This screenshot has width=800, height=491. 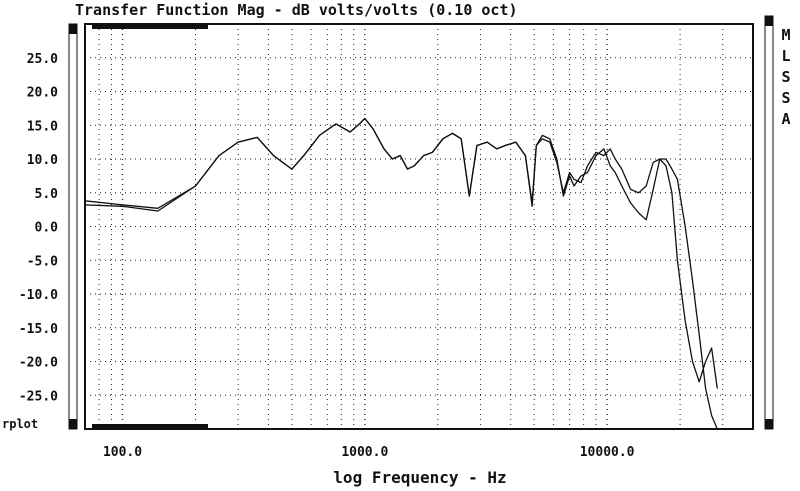 What do you see at coordinates (785, 56) in the screenshot?
I see `side-label-letter: L` at bounding box center [785, 56].